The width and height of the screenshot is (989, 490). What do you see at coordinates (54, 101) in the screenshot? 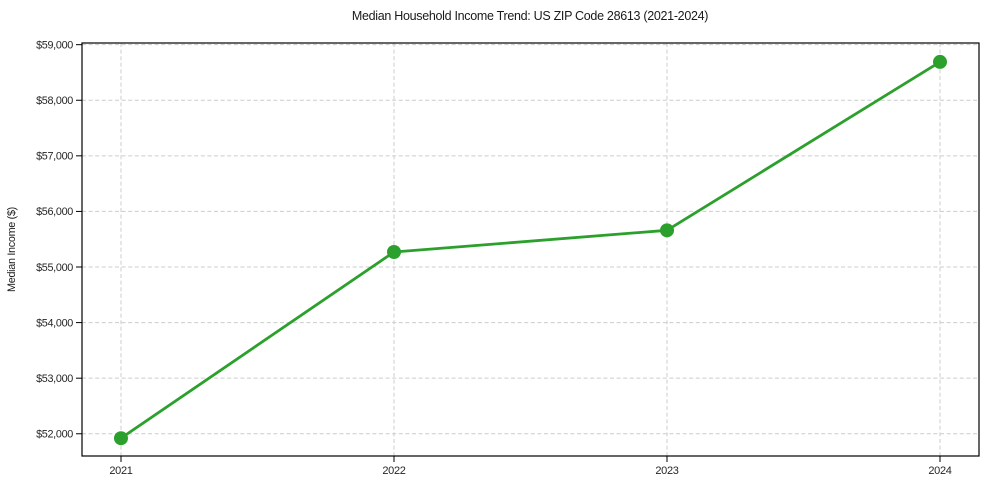
I see `y-tick-label: $58,000` at bounding box center [54, 101].